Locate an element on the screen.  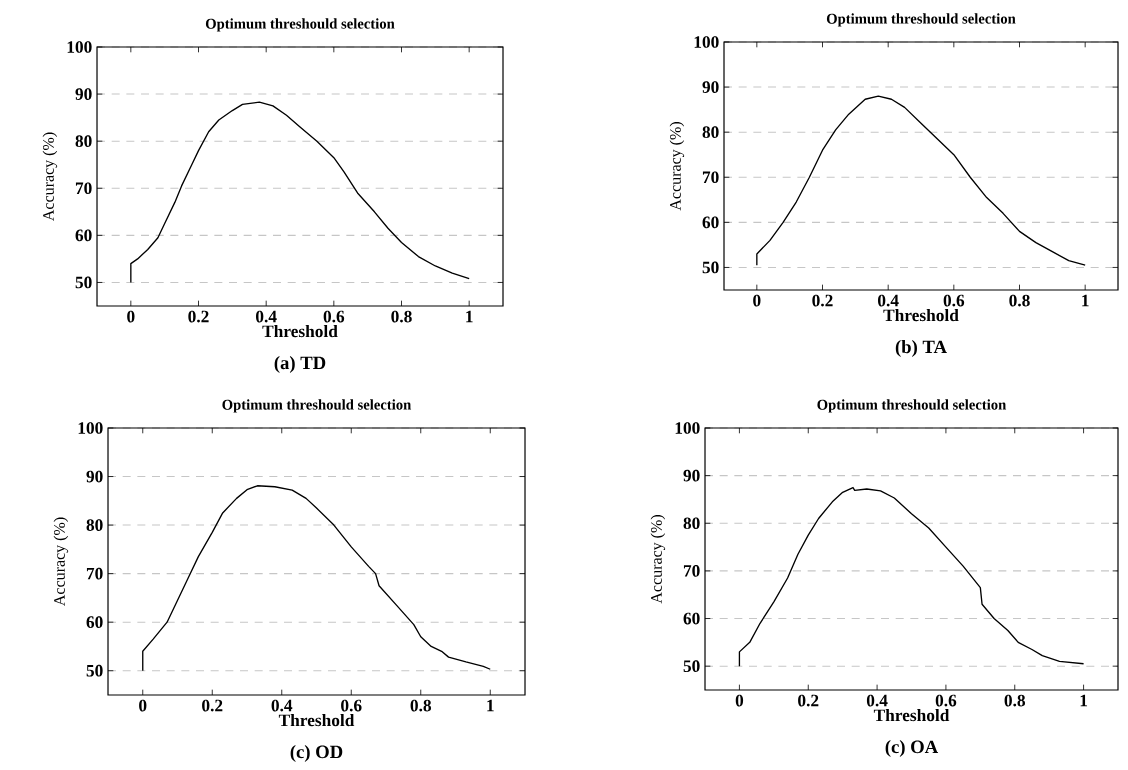
text: (c) OD is located at coordinates (316, 753).